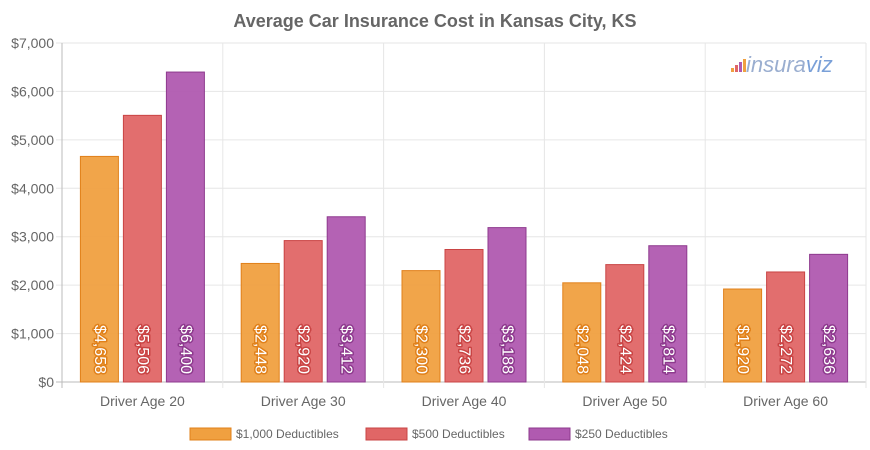  I want to click on x-tick-label: Driver Age 30, so click(303, 401).